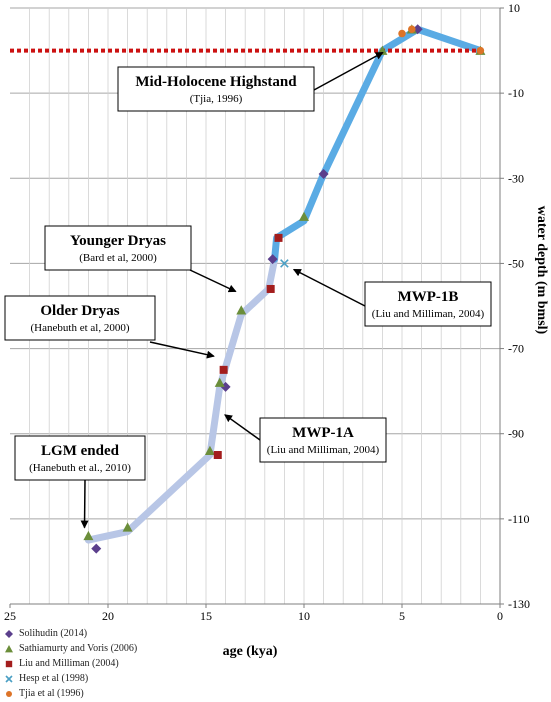 Image resolution: width=551 pixels, height=702 pixels. What do you see at coordinates (78, 648) in the screenshot?
I see `legend-label: Sathiamurty and Voris (2006)` at bounding box center [78, 648].